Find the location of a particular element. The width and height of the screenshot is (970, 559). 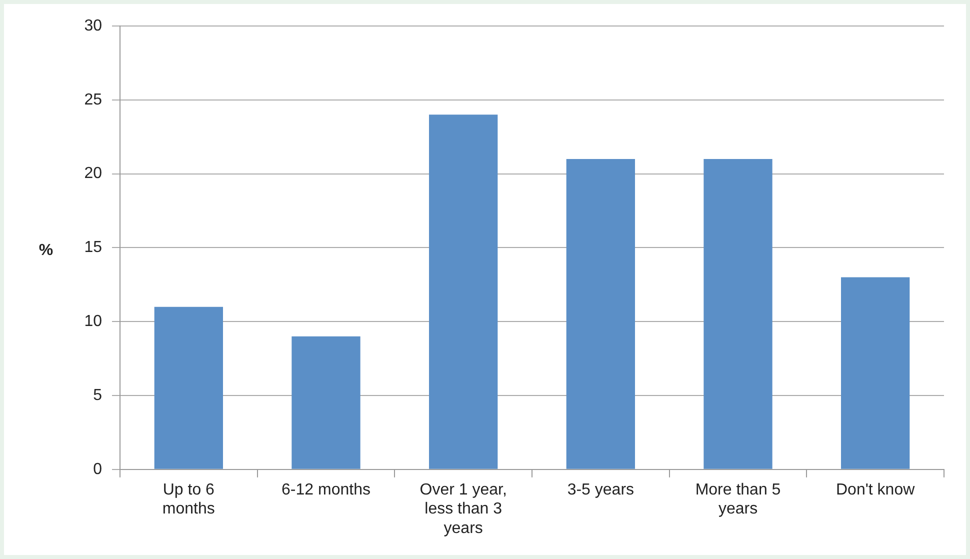

y-tick-label: 10 is located at coordinates (93, 321).